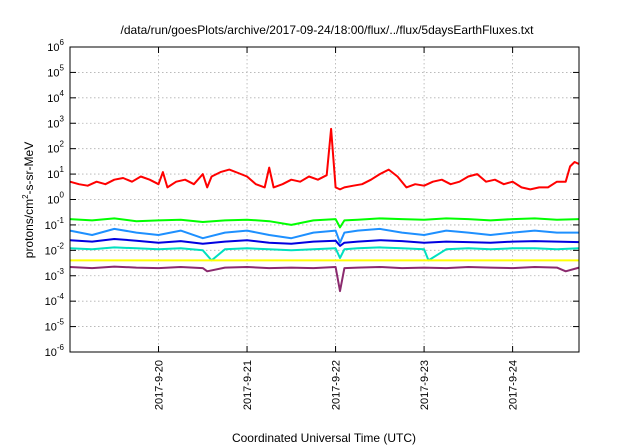 This screenshot has width=640, height=448. What do you see at coordinates (55, 351) in the screenshot?
I see `y-tick-label: 10⁻⁶` at bounding box center [55, 351].